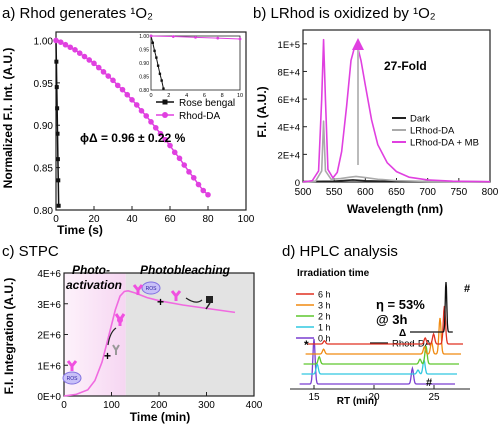 The image size is (500, 431). What do you see at coordinates (80, 230) in the screenshot?
I see `panel-a-x-label: Time (s)` at bounding box center [80, 230].